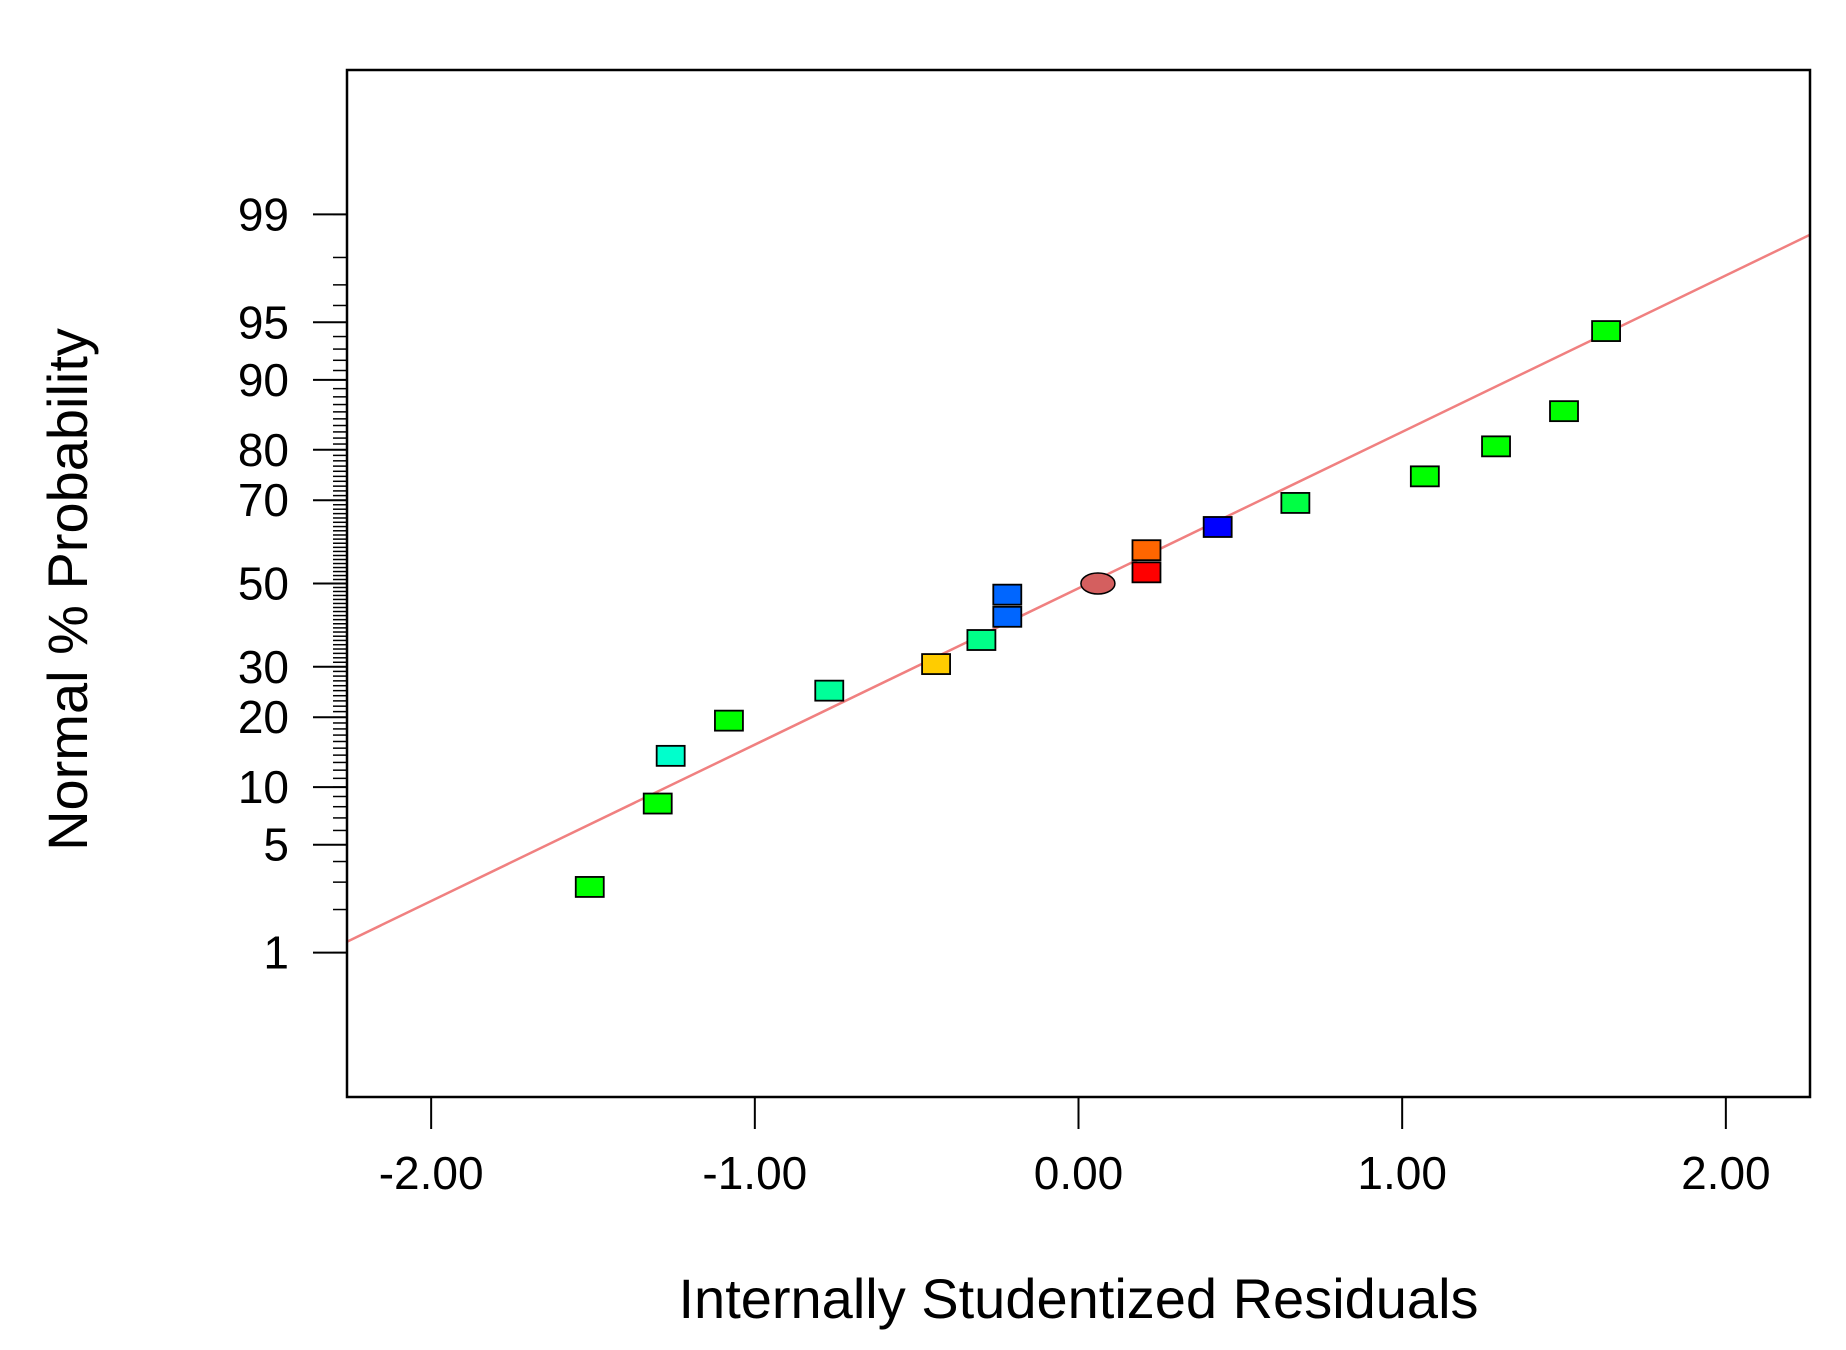  I want to click on y-tick-label: 30, so click(263, 667).